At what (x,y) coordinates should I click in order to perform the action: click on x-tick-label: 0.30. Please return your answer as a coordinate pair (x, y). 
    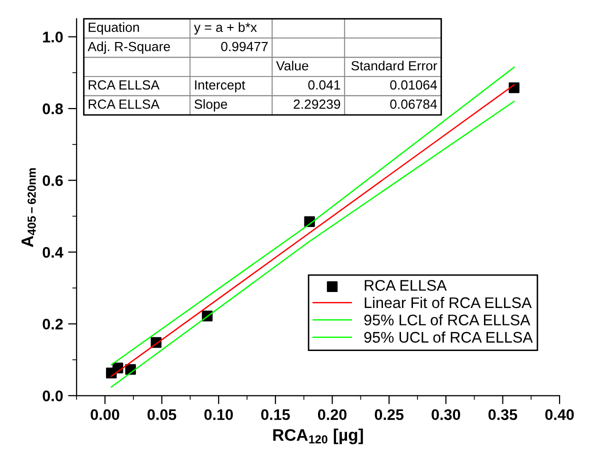
    Looking at the image, I should click on (446, 414).